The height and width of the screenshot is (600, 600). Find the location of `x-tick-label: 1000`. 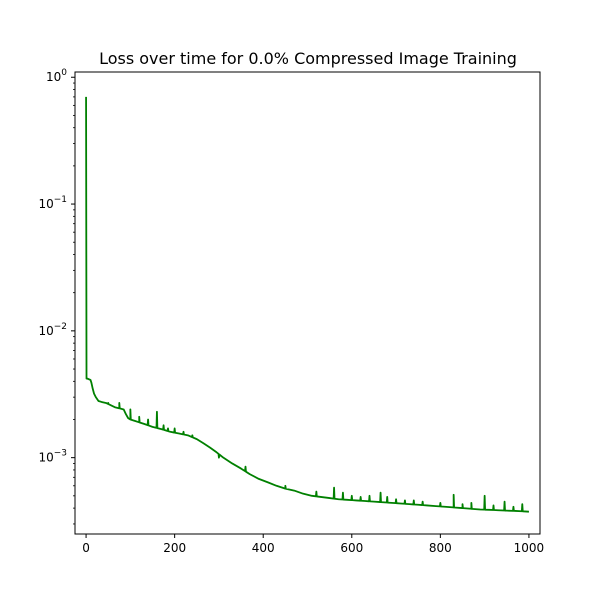

x-tick-label: 1000 is located at coordinates (529, 548).